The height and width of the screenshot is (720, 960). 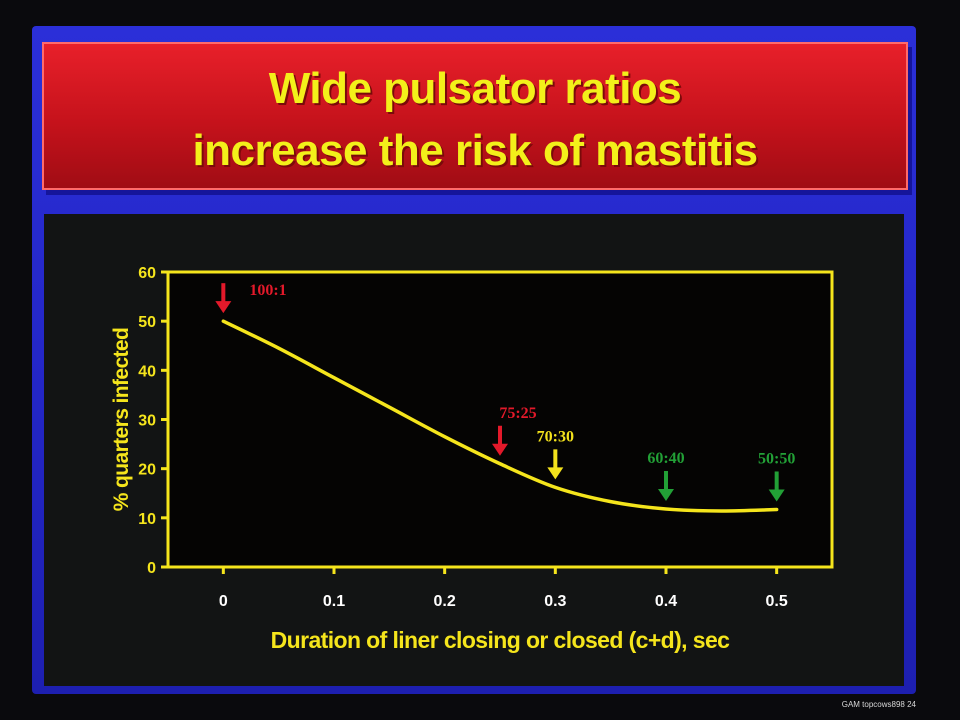 What do you see at coordinates (555, 601) in the screenshot?
I see `x-tick-label: 0.3` at bounding box center [555, 601].